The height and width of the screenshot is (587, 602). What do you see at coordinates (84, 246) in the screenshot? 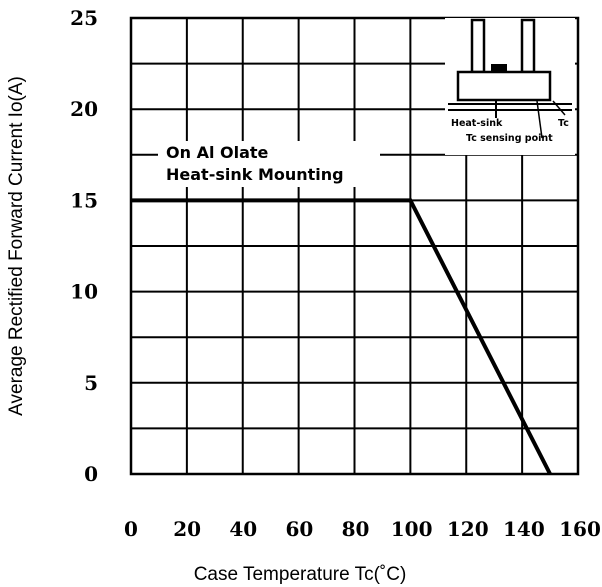
I see `y-tick-labels: 0 5 10 15 20 25` at bounding box center [84, 246].